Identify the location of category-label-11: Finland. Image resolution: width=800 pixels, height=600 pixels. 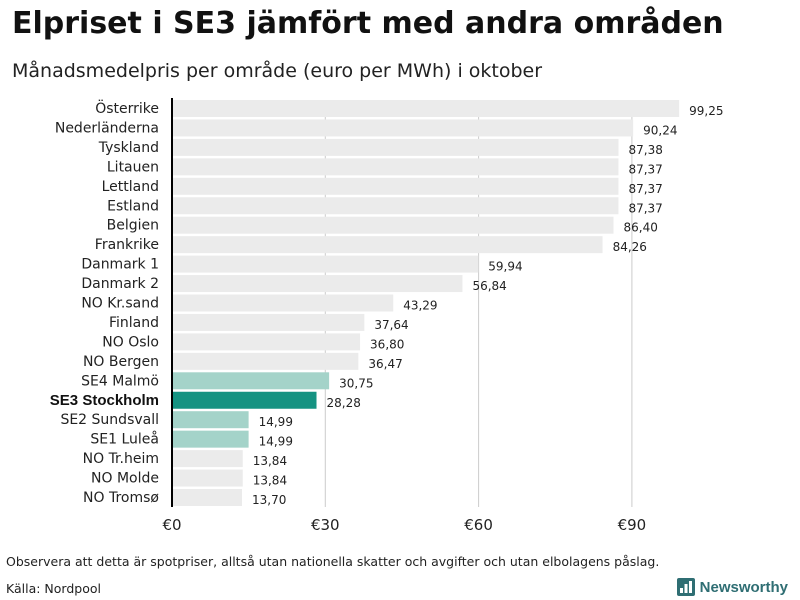
(134, 323).